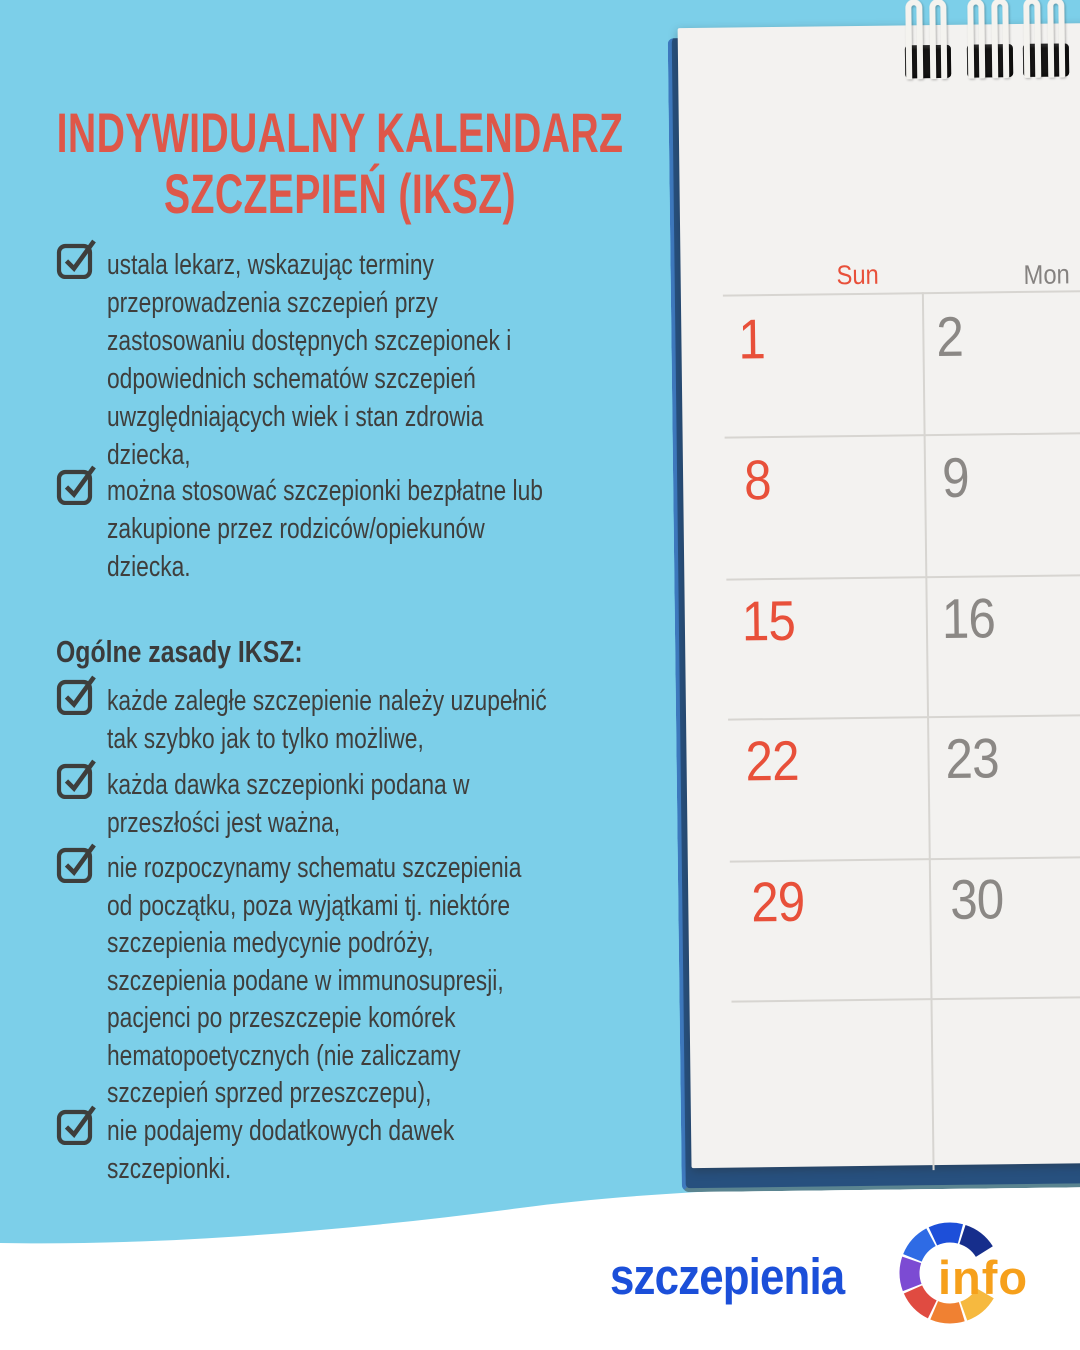 This screenshot has height=1350, width=1080. What do you see at coordinates (757, 480) in the screenshot?
I see `calendar-date: 8` at bounding box center [757, 480].